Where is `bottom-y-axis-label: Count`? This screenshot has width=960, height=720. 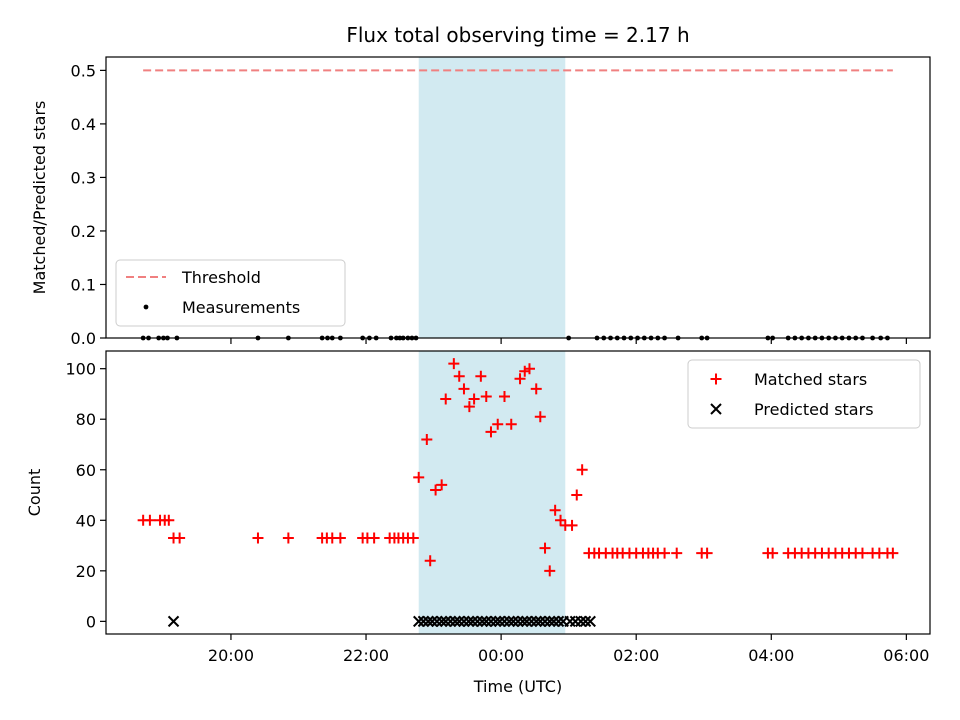 bottom-y-axis-label: Count is located at coordinates (34, 493).